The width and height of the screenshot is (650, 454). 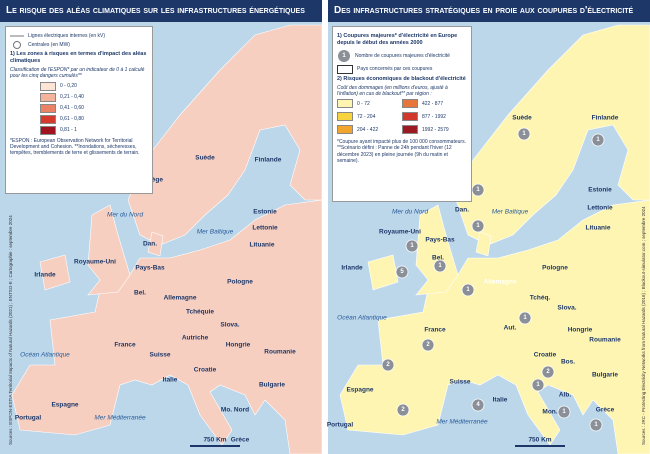 I want to click on legend-label: 877 - 1992, so click(x=434, y=116).